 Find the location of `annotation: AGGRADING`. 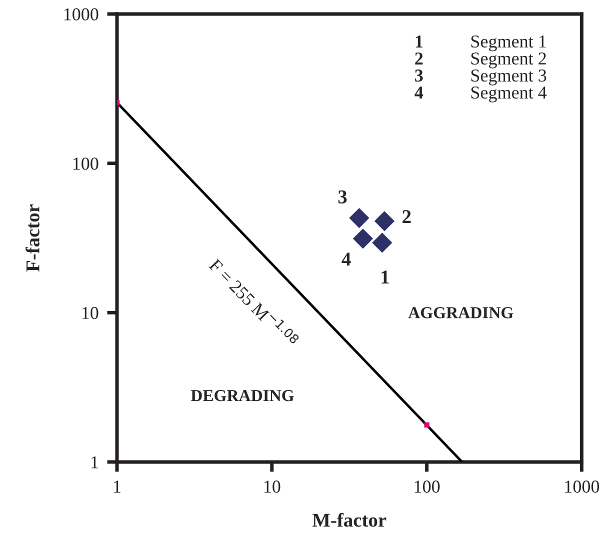

annotation: AGGRADING is located at coordinates (461, 312).